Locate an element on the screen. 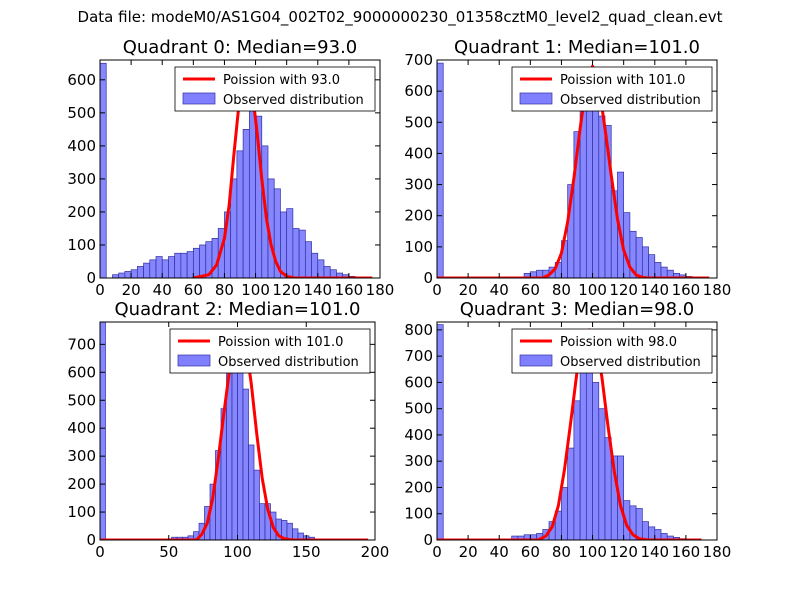 The height and width of the screenshot is (600, 800). legend-label-poisson: Poission with 93.0 is located at coordinates (281, 80).